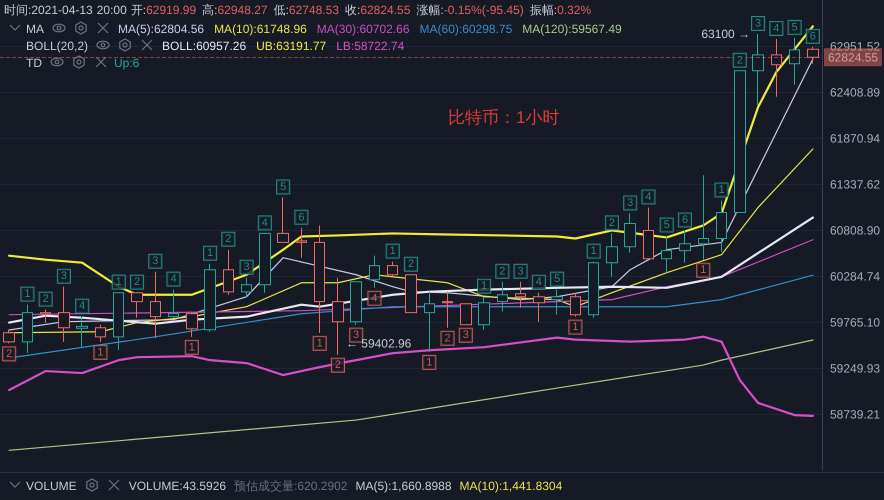 This screenshot has width=884, height=500. Describe the element at coordinates (504, 118) in the screenshot. I see `text: 比特币：1小时` at that location.